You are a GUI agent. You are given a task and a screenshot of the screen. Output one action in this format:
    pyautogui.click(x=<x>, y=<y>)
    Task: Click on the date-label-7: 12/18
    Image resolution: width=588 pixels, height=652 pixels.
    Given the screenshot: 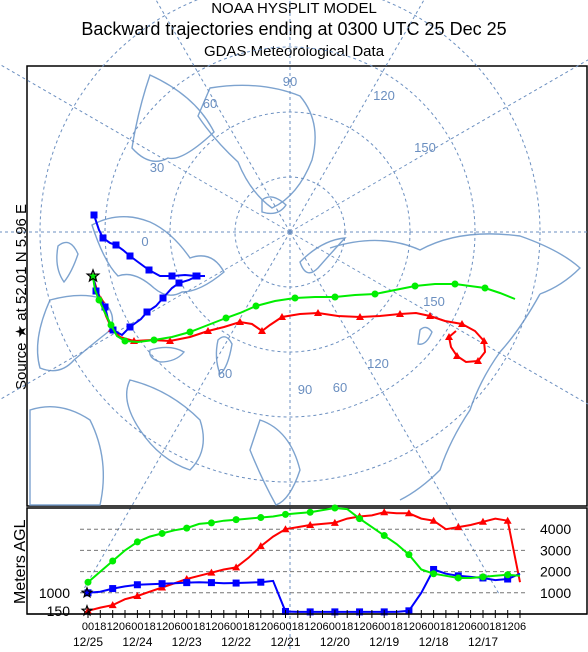 What is the action you would take?
    pyautogui.click(x=434, y=642)
    